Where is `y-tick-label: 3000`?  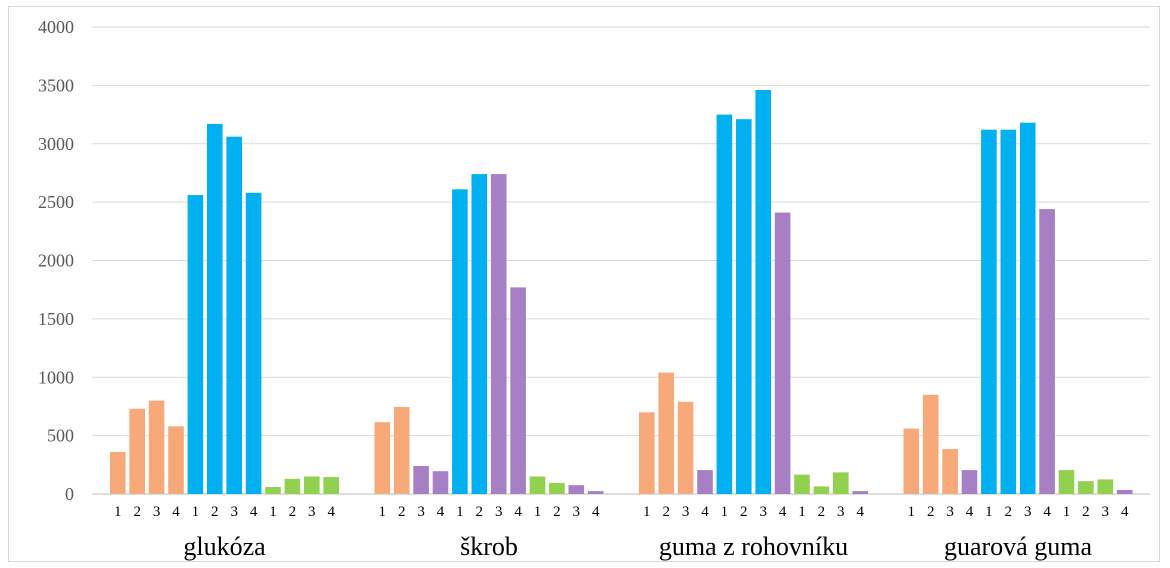
y-tick-label: 3000 is located at coordinates (56, 144).